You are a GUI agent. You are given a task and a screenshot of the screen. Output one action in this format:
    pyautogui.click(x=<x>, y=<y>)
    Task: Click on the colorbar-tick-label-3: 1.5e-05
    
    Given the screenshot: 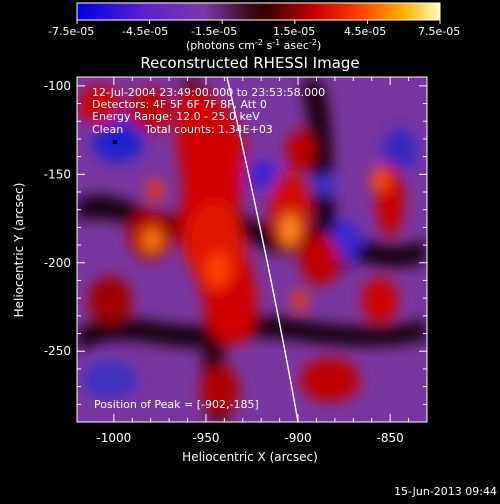 What is the action you would take?
    pyautogui.click(x=294, y=31)
    